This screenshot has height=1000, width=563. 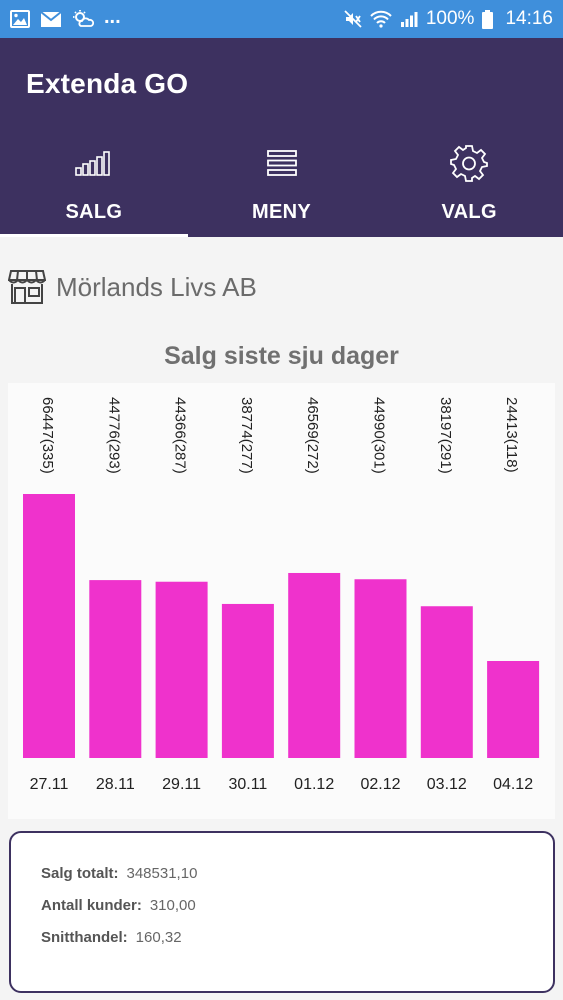 I want to click on tab-meny: MENY, so click(x=282, y=187).